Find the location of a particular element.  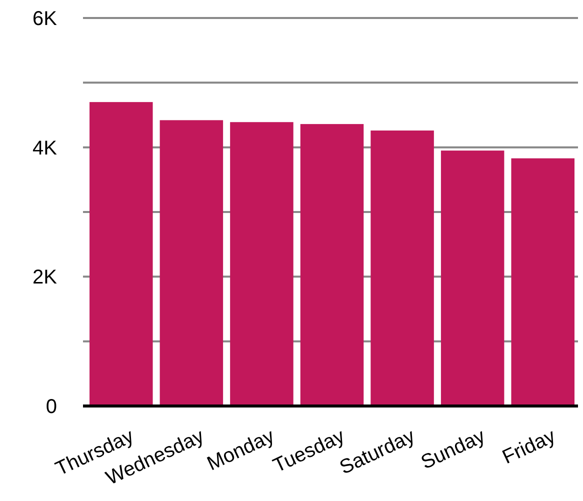

y-tick-label: 0 is located at coordinates (51, 407).